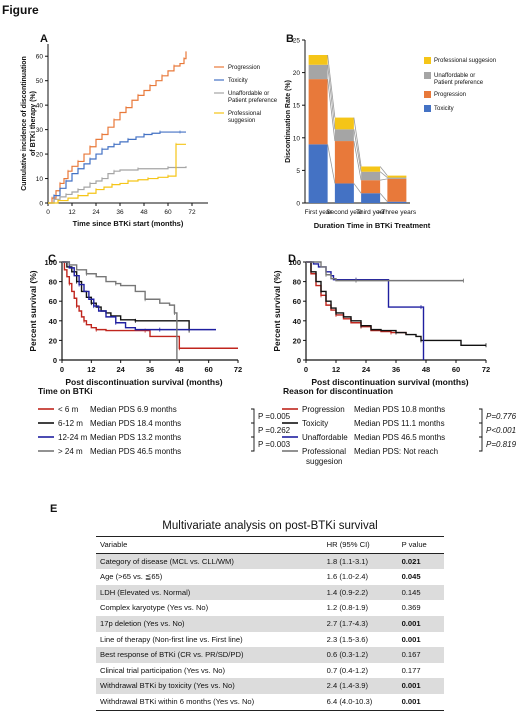 This screenshot has height=711, width=520. Describe the element at coordinates (501, 444) in the screenshot. I see `km3-comparison-p: P=0.819` at that location.